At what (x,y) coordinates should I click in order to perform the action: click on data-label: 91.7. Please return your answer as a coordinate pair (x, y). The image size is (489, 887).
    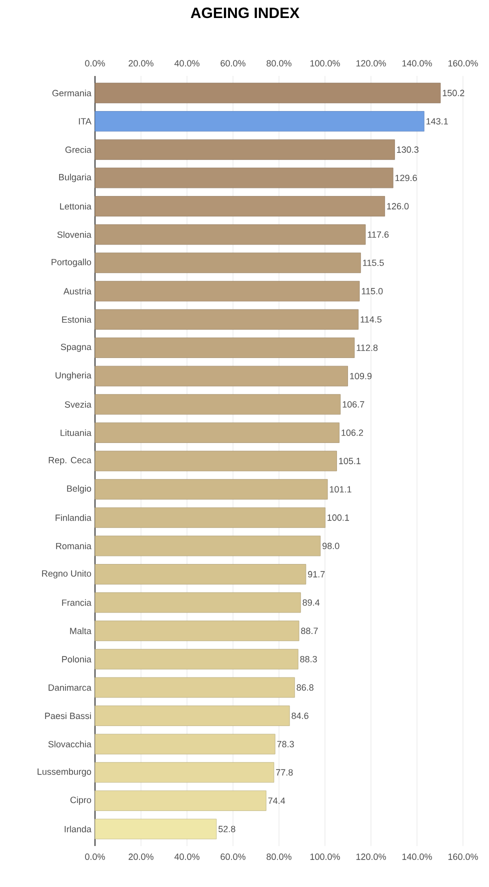
    Looking at the image, I should click on (316, 574).